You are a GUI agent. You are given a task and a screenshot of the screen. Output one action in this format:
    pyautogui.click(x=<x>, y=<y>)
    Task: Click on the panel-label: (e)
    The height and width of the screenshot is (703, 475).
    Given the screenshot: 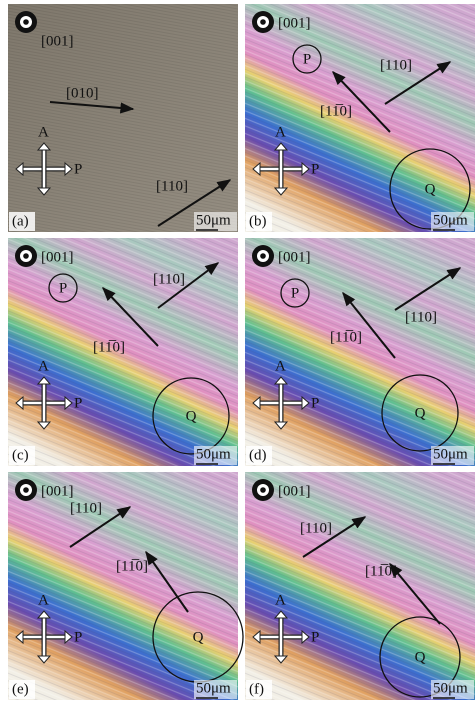 What is the action you would take?
    pyautogui.click(x=20, y=689)
    